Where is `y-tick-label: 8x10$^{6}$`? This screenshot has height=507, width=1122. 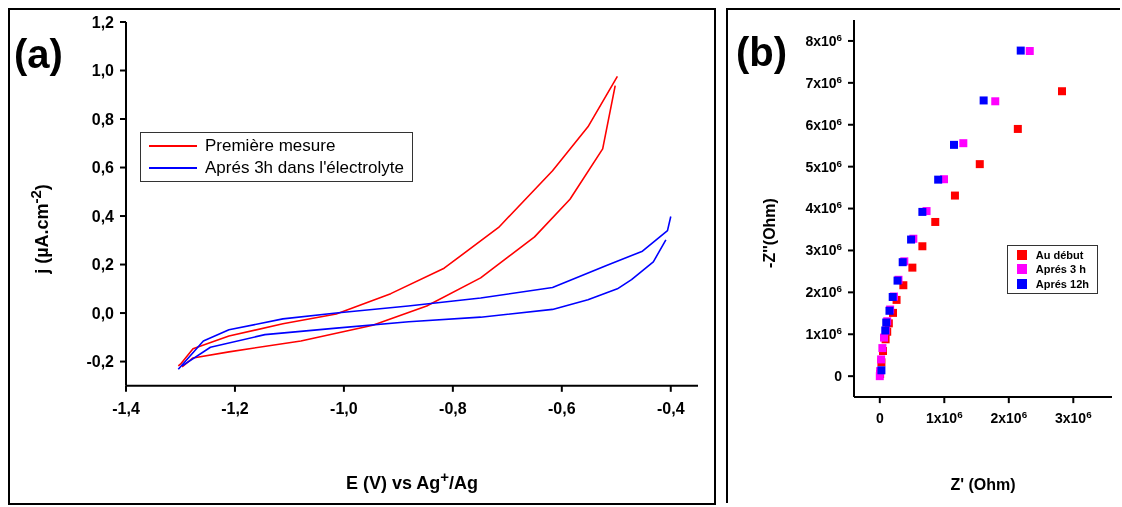
y-tick-label: 8x10$^{6}$ is located at coordinates (824, 40).